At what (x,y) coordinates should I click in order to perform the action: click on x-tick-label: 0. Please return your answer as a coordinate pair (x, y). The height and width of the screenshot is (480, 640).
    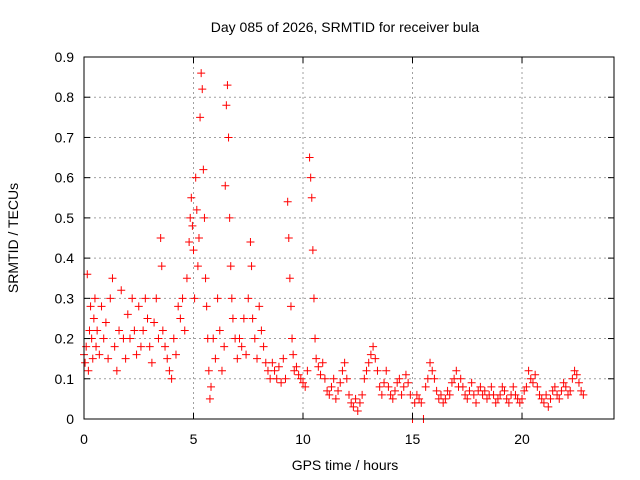
    Looking at the image, I should click on (84, 439).